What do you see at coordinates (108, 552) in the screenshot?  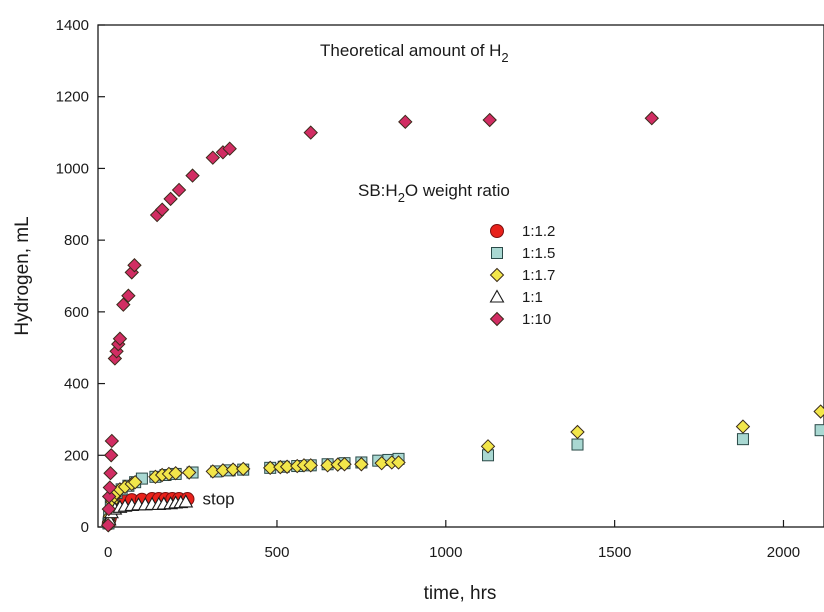 I see `x-tick-label: 0` at bounding box center [108, 552].